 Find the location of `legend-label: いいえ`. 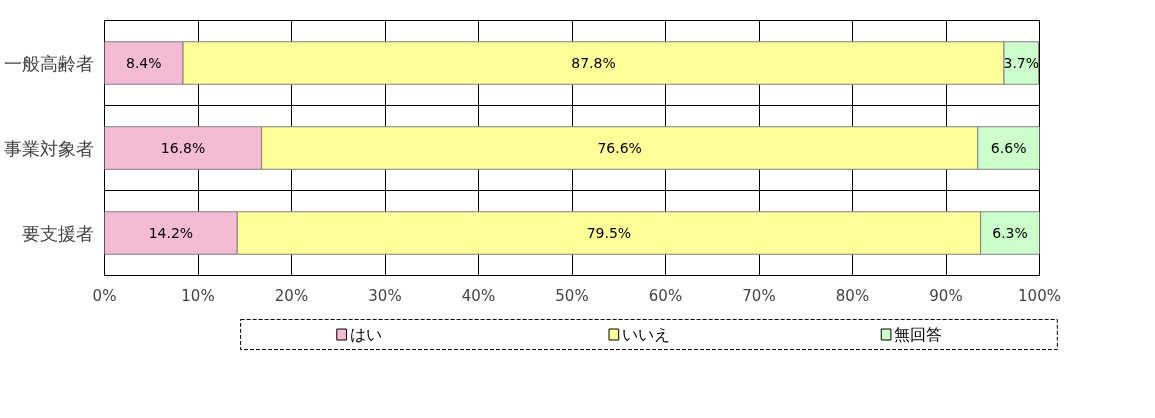

legend-label: いいえ is located at coordinates (645, 334).